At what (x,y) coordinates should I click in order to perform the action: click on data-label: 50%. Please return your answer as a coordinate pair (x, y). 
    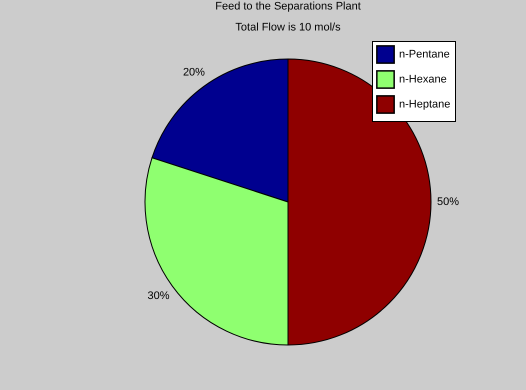
    Looking at the image, I should click on (448, 202).